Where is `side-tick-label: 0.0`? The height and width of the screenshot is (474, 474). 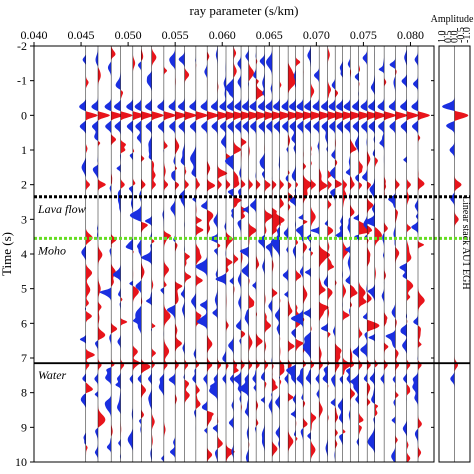 side-tick-label: 0.0 is located at coordinates (455, 37).